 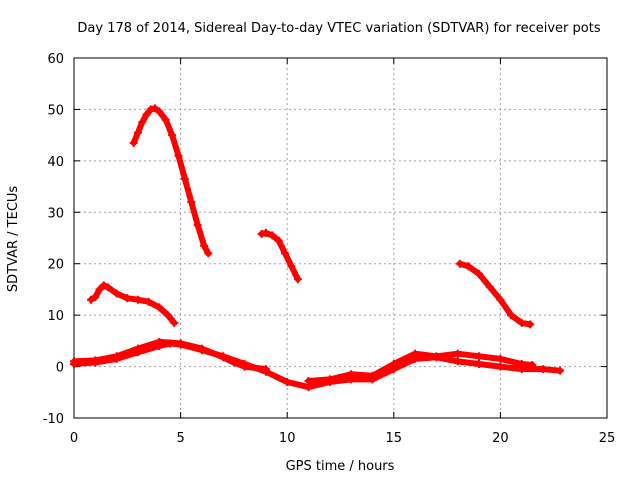 What do you see at coordinates (607, 438) in the screenshot?
I see `x-tick-label: 25` at bounding box center [607, 438].